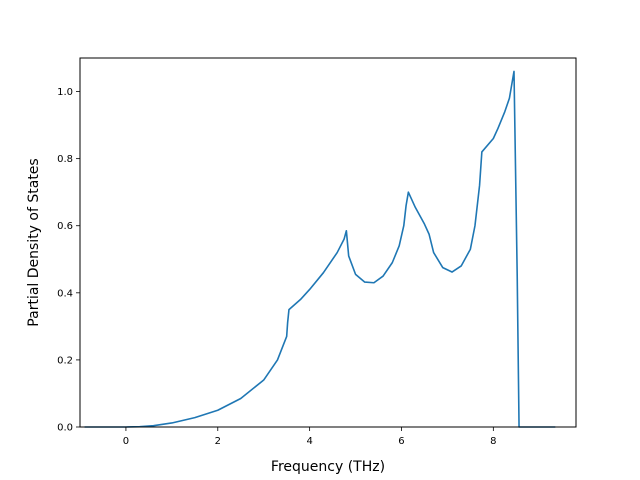  Describe the element at coordinates (218, 441) in the screenshot. I see `x-tick-label: 2` at that location.